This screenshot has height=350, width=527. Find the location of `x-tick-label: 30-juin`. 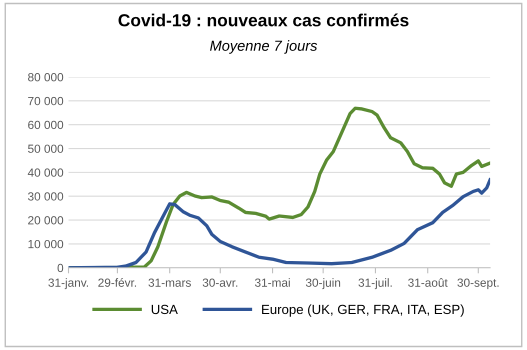

x-tick-label: 30-juin is located at coordinates (323, 284).